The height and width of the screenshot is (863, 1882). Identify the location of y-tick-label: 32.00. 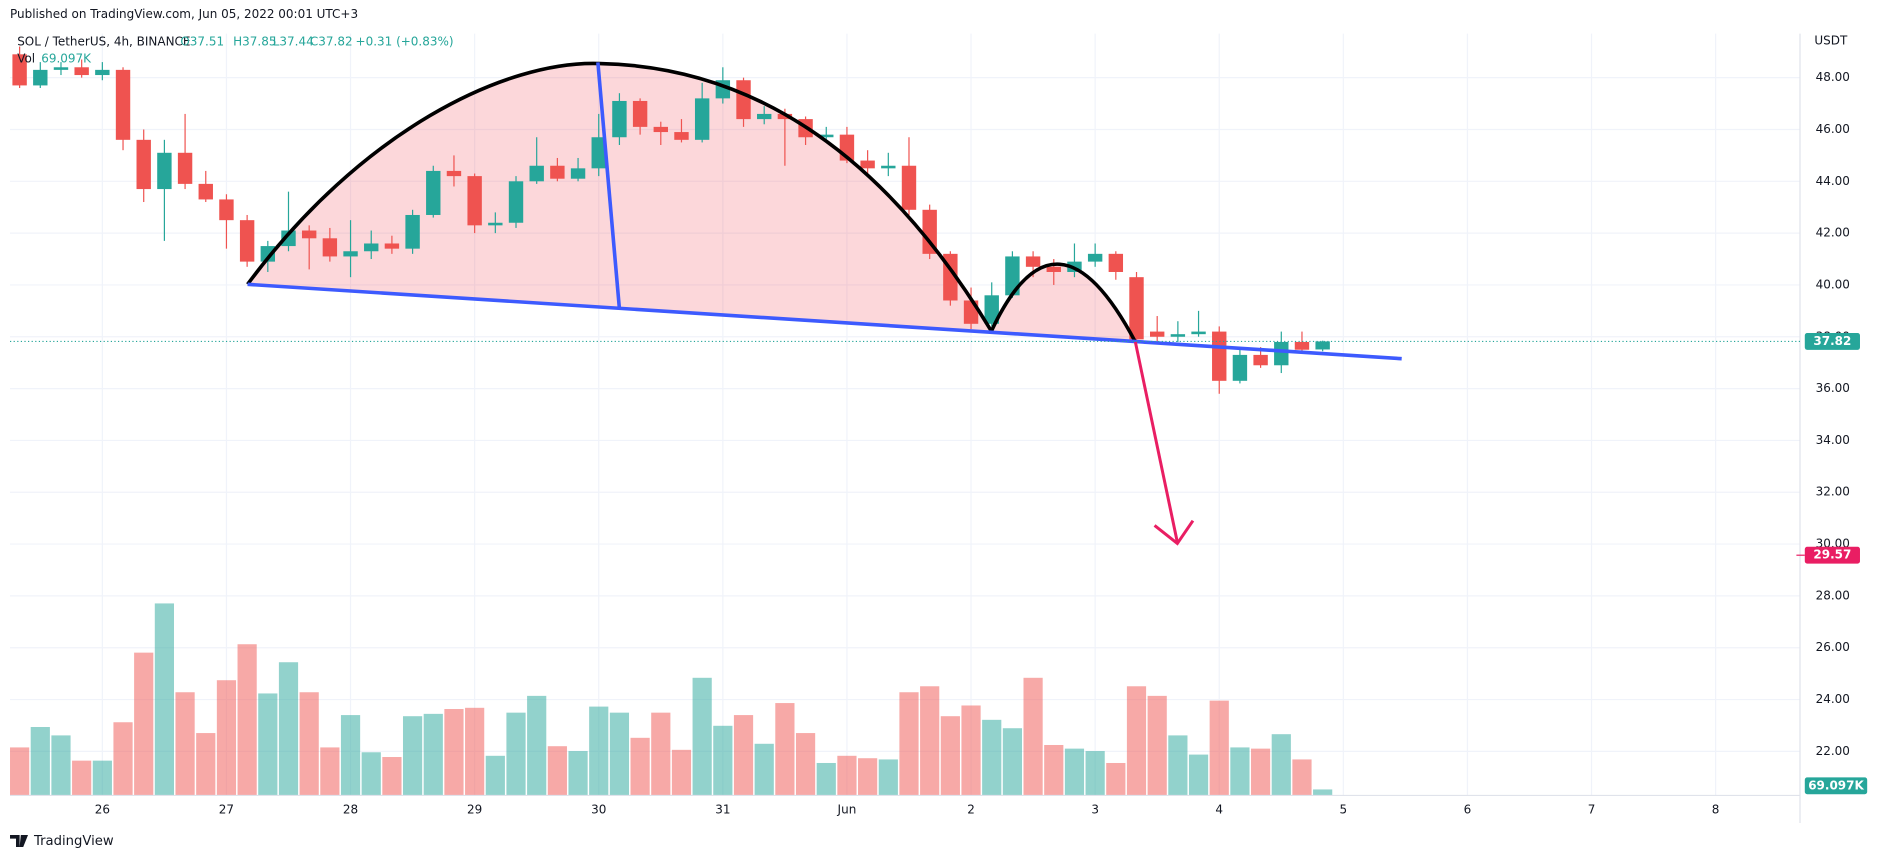
(1833, 492).